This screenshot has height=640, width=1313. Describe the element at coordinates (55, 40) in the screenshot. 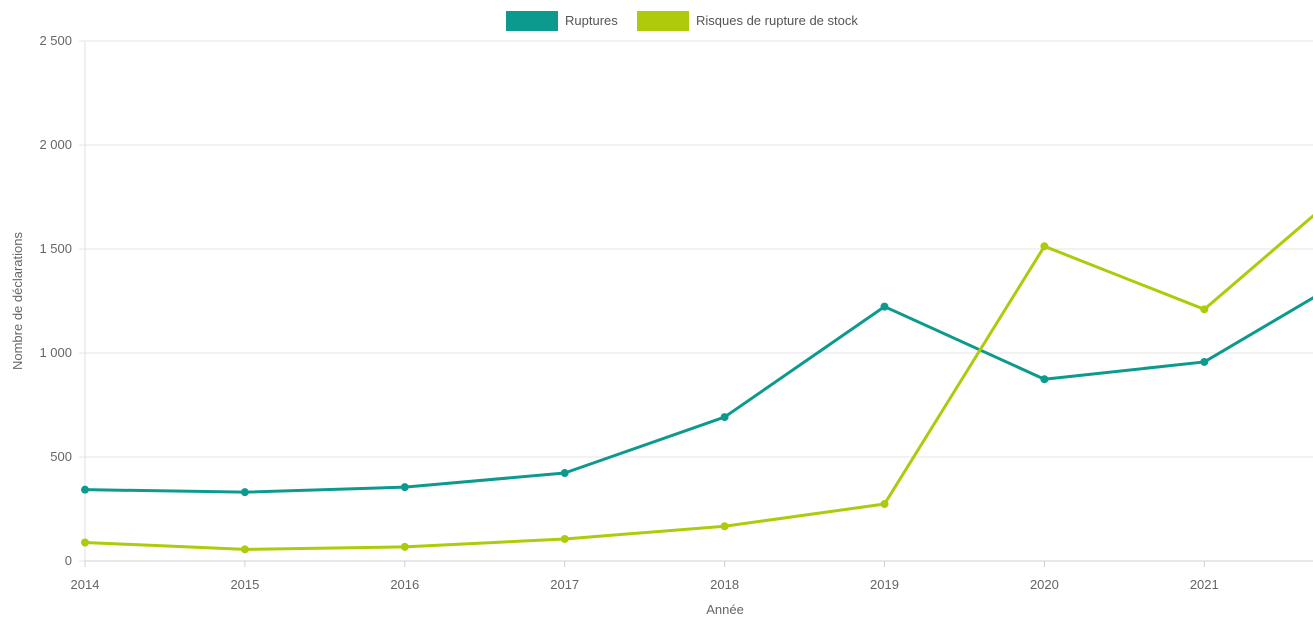

I see `y-tick-label: 2 500` at that location.